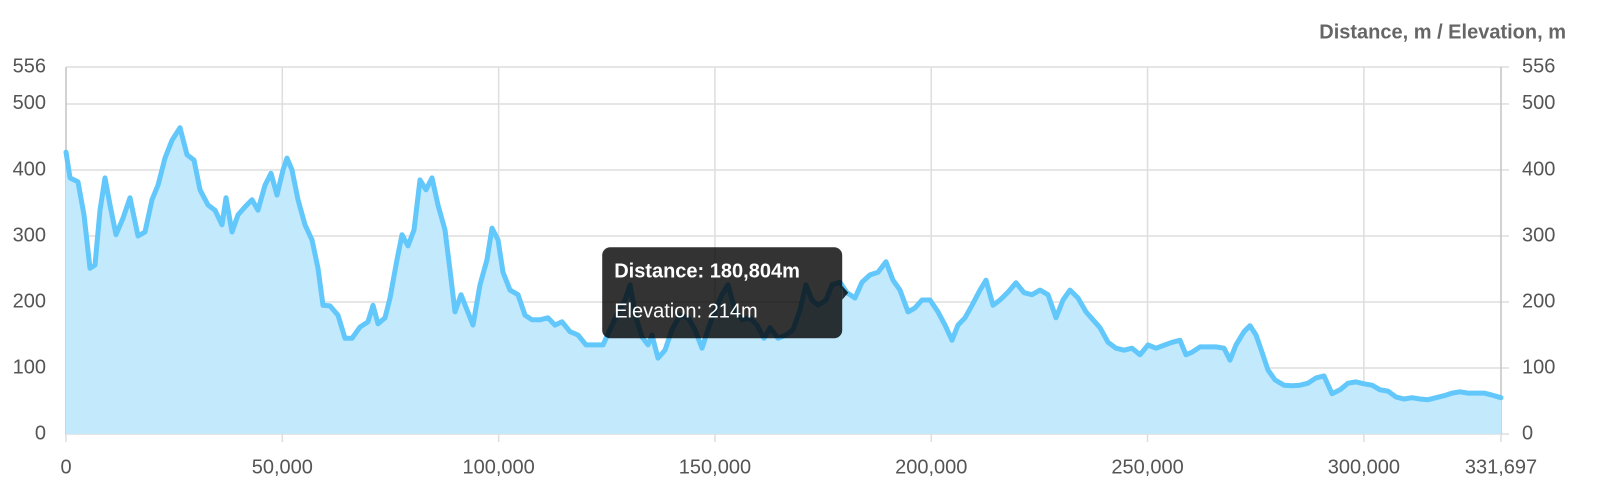 This screenshot has width=1600, height=500. Describe the element at coordinates (29, 235) in the screenshot. I see `y-tick-label: 300` at that location.